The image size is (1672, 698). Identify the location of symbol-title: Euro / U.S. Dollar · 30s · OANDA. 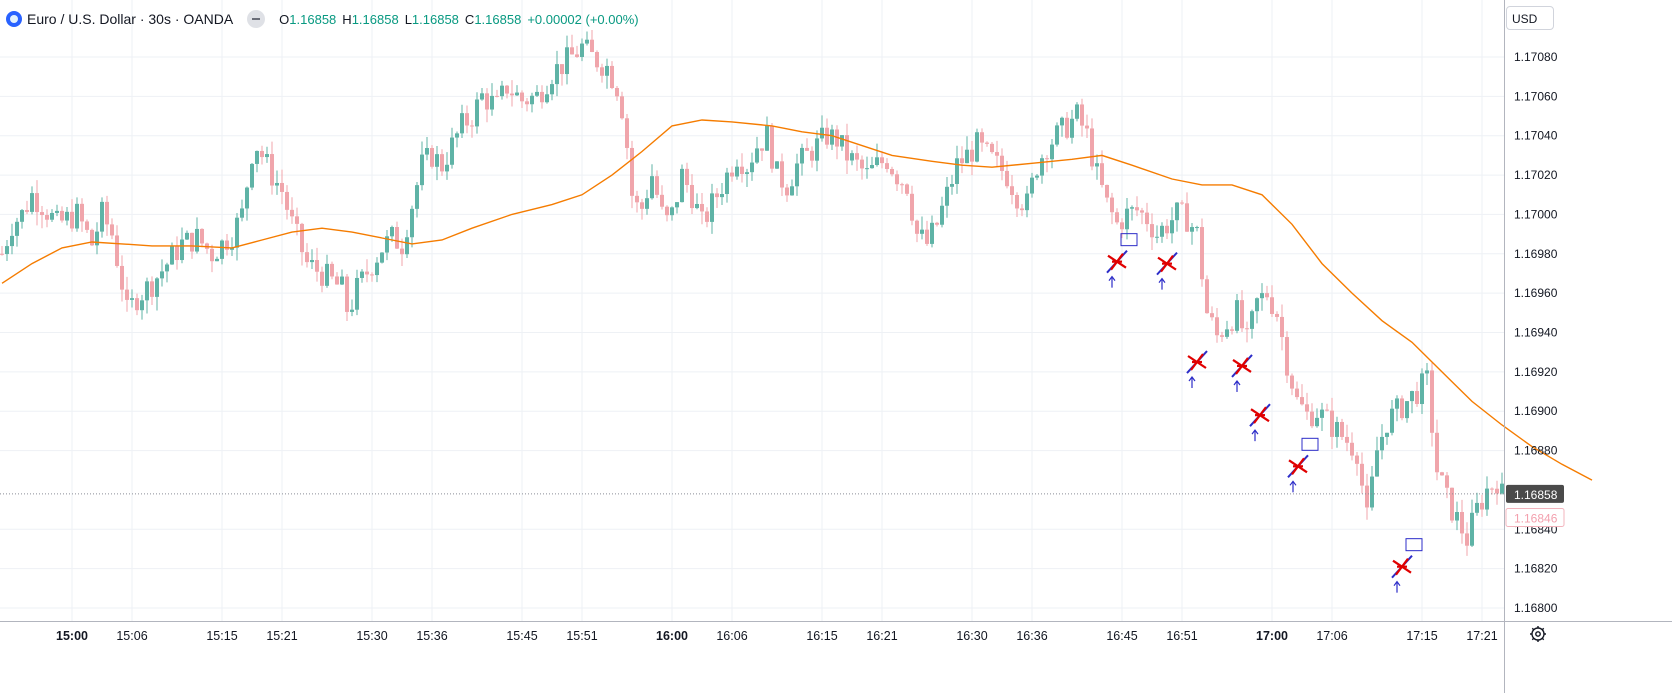
(130, 19).